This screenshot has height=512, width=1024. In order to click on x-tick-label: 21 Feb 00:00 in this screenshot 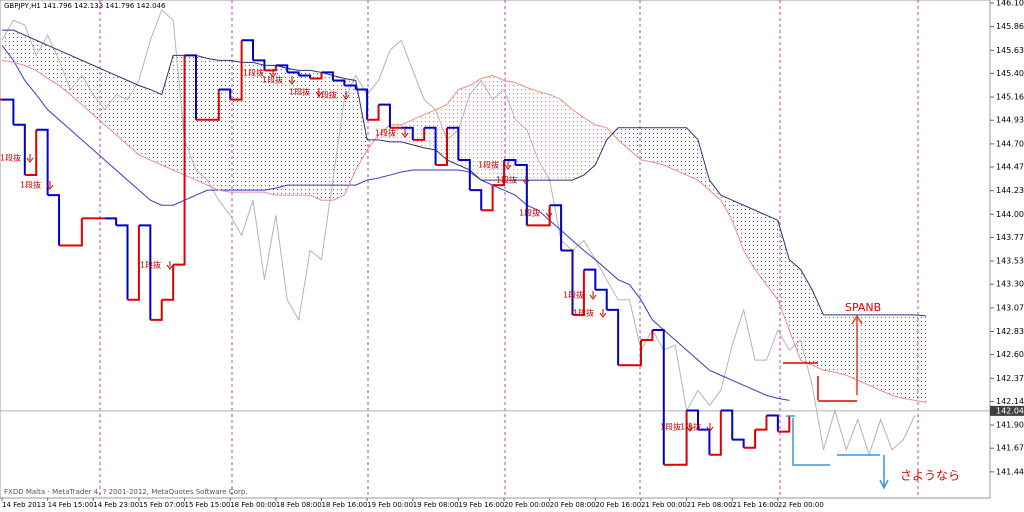, I will do `click(664, 505)`.